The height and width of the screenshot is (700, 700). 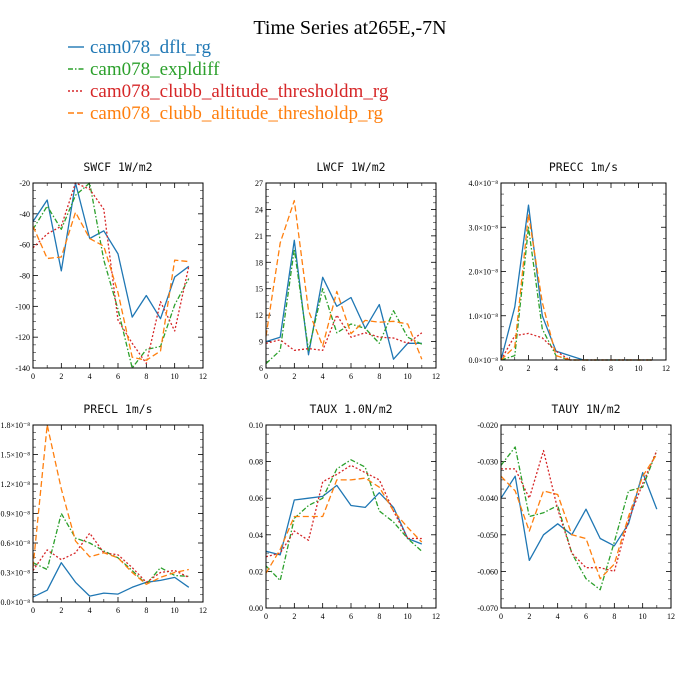 What do you see at coordinates (256, 571) in the screenshot?
I see `y-tick-label: 0.02` at bounding box center [256, 571].